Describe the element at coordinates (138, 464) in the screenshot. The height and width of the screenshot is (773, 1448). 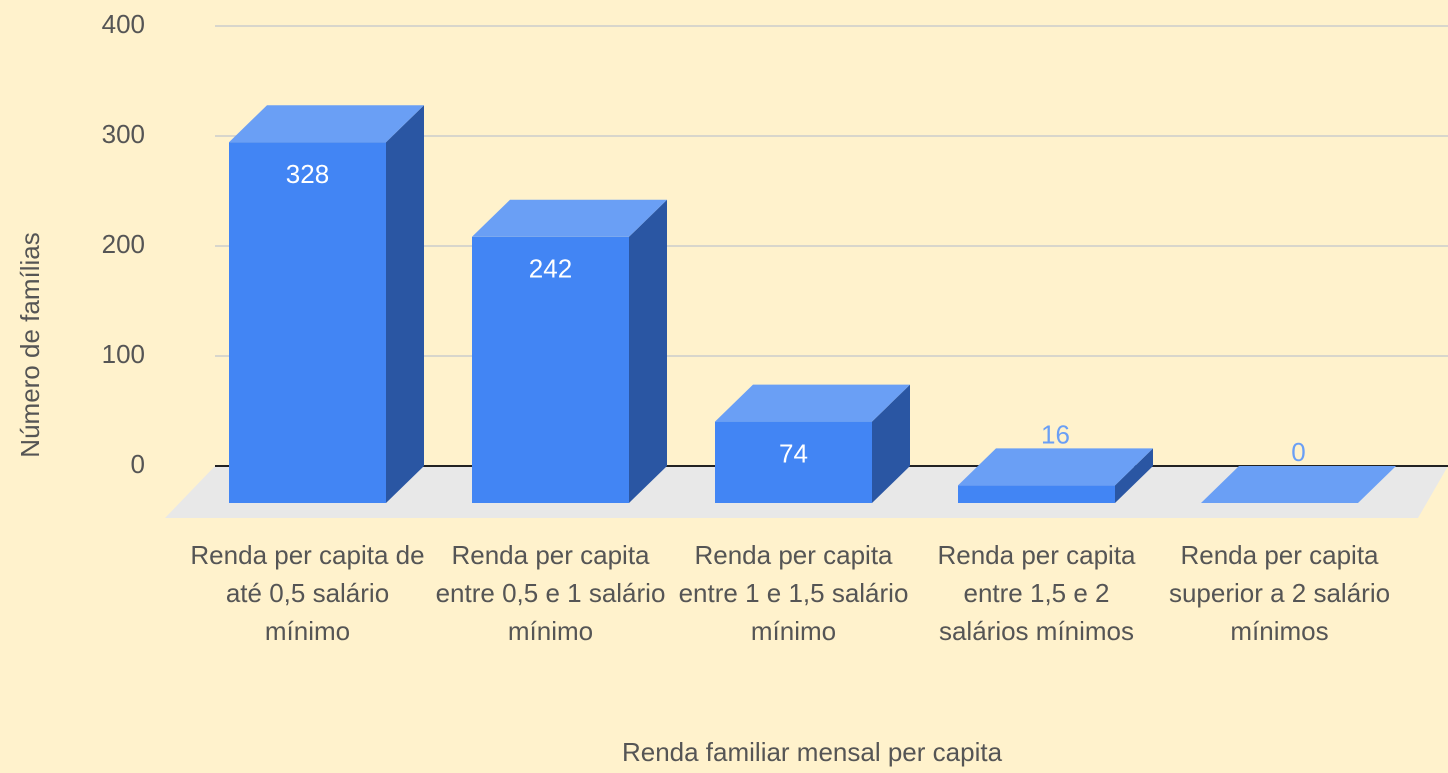
I see `y-tick-label: 0` at that location.